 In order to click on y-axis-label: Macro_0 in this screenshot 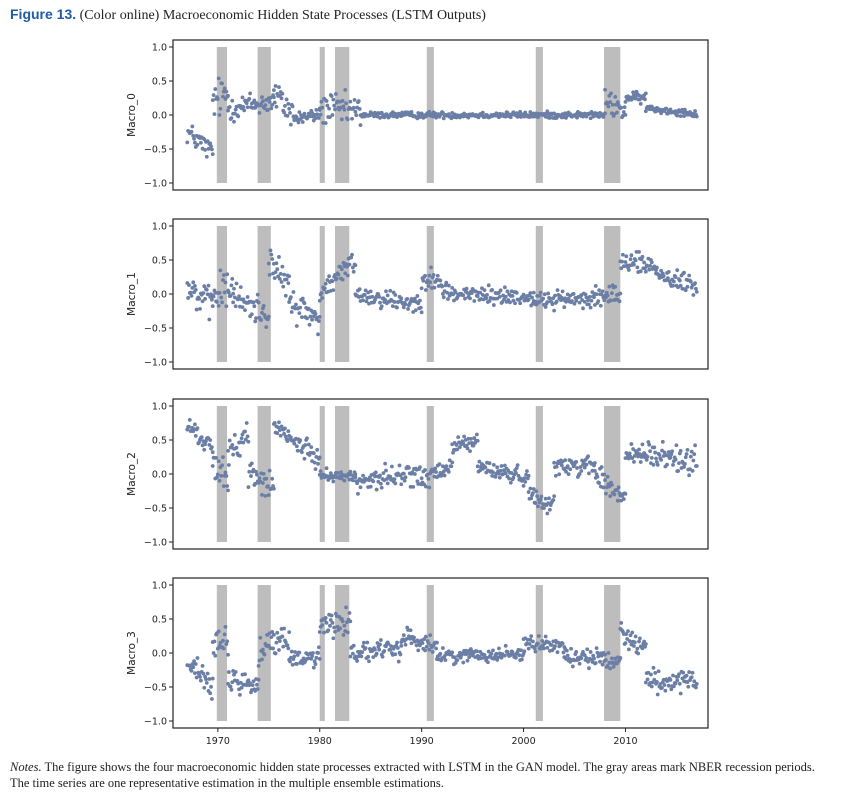, I will do `click(132, 115)`.